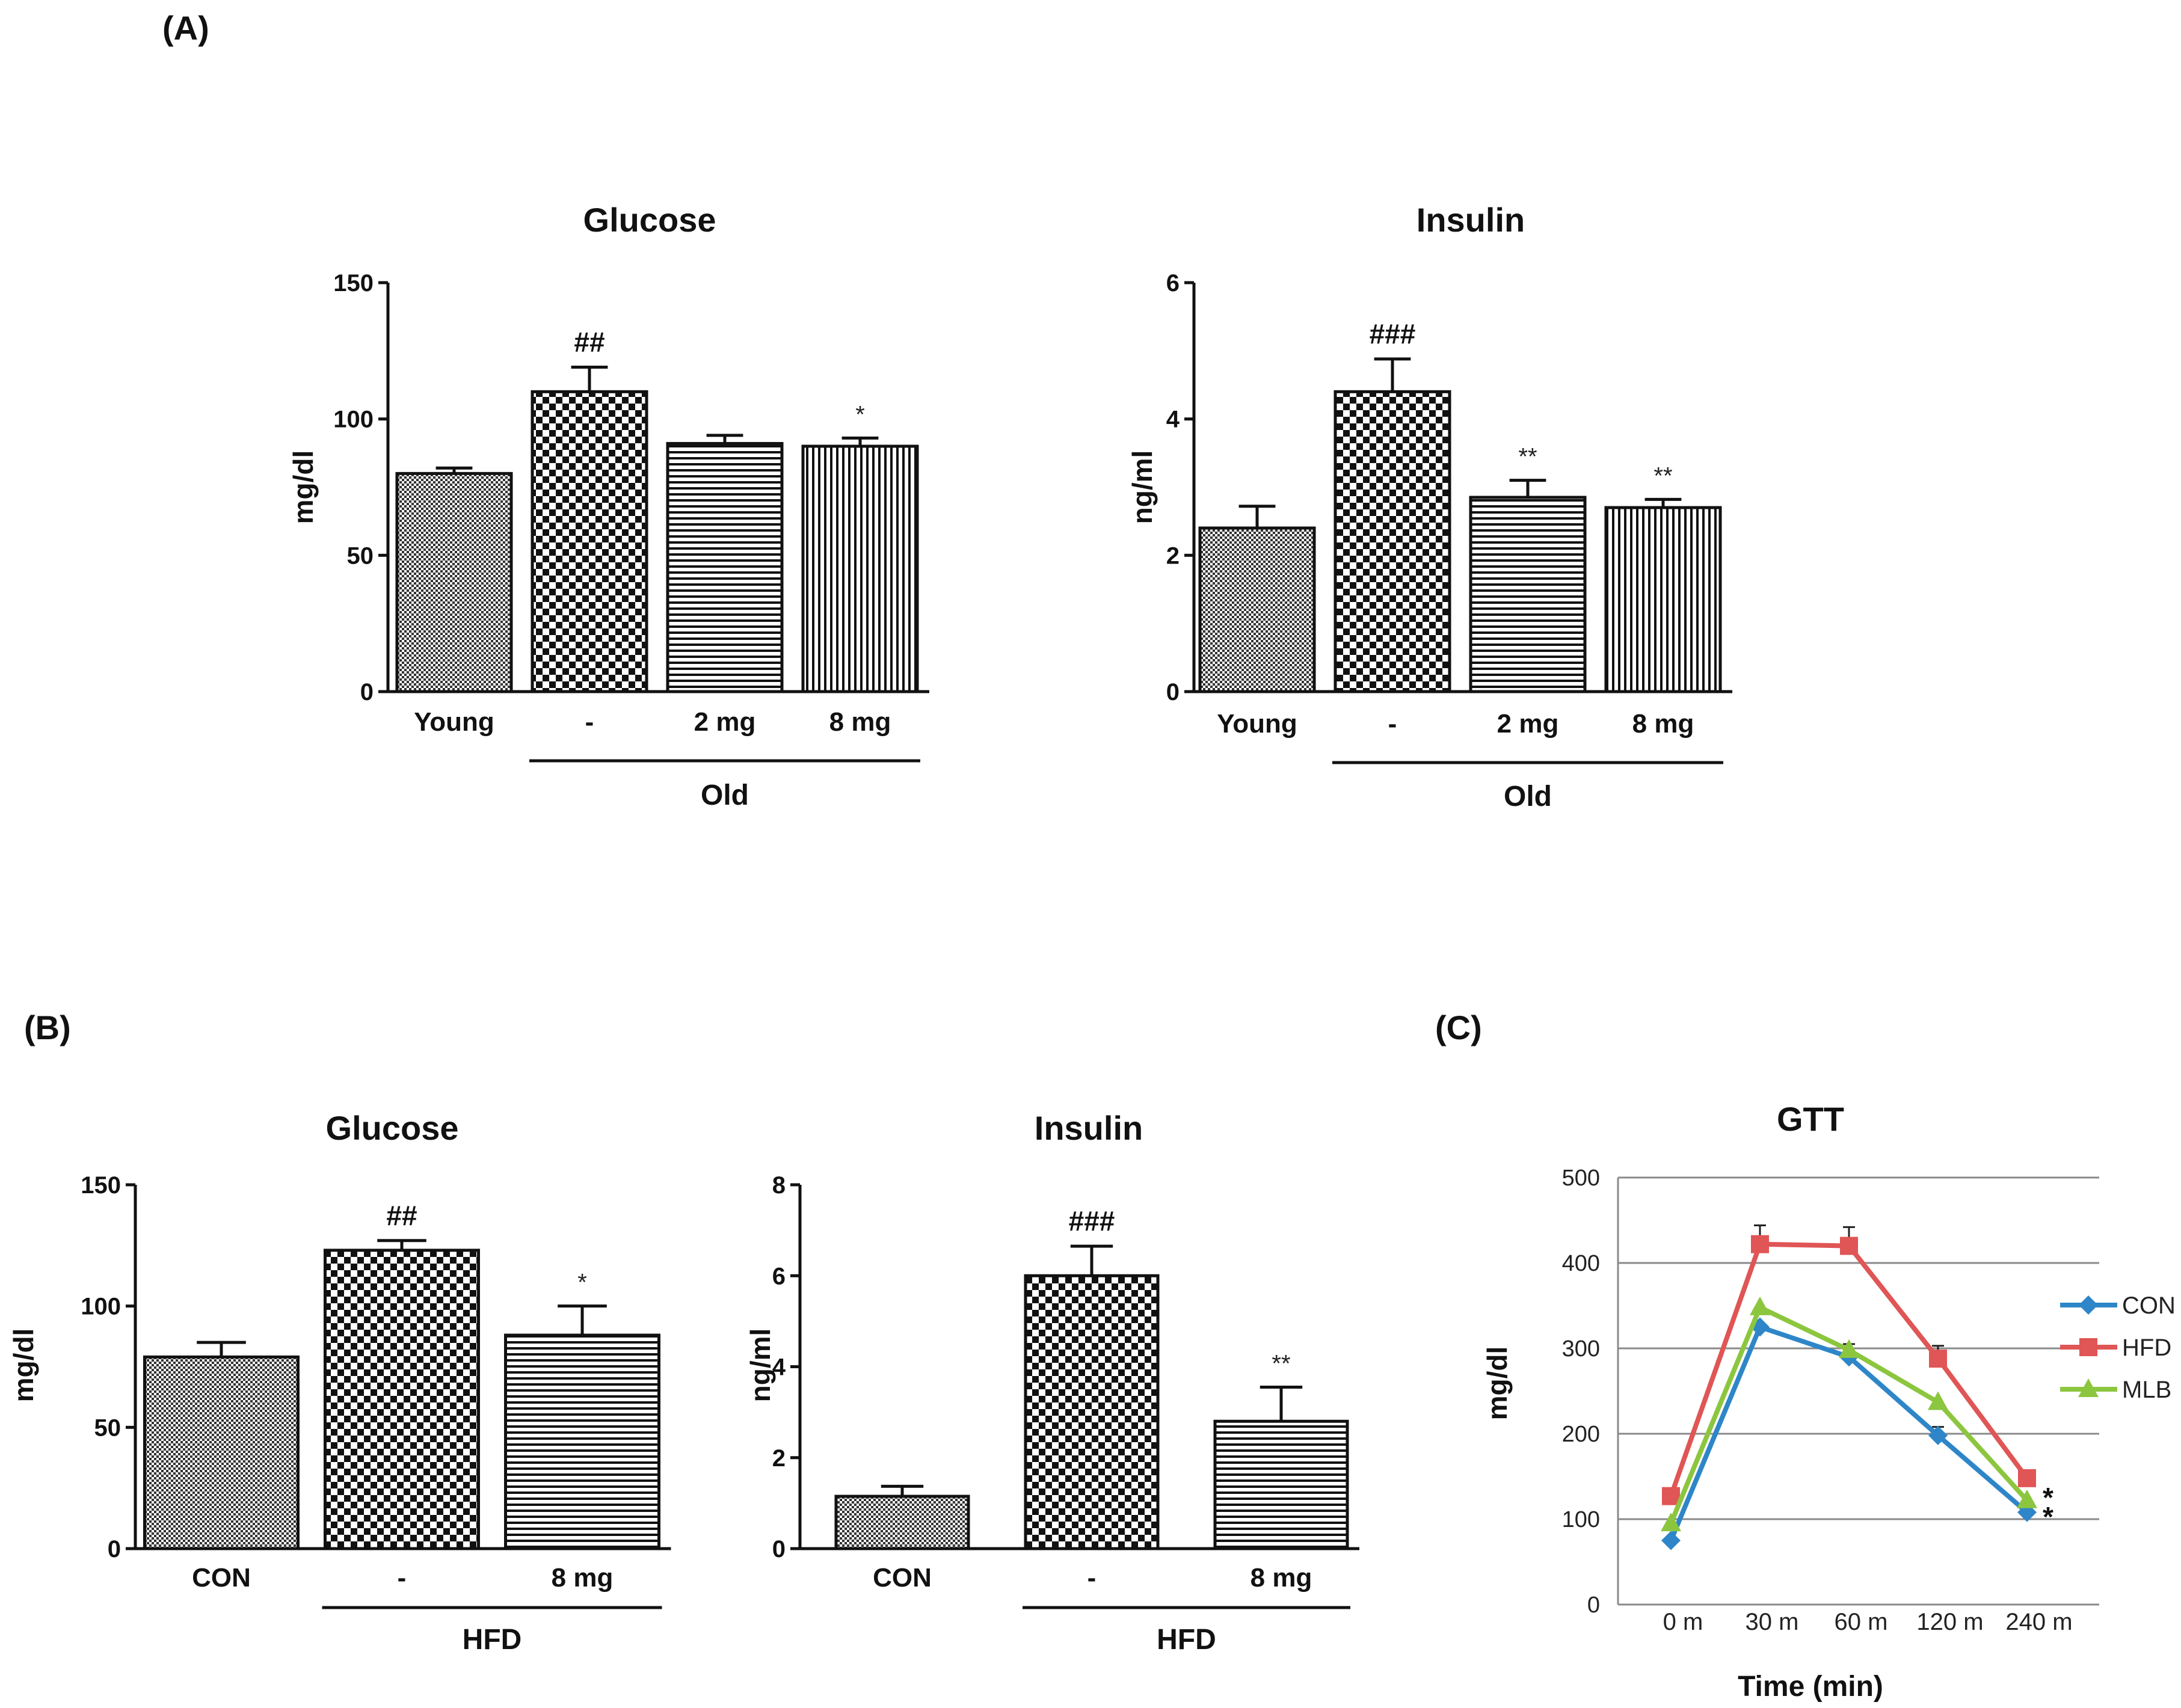 The width and height of the screenshot is (2181, 1708). What do you see at coordinates (1458, 1027) in the screenshot?
I see `panel-label-c: (C)` at bounding box center [1458, 1027].